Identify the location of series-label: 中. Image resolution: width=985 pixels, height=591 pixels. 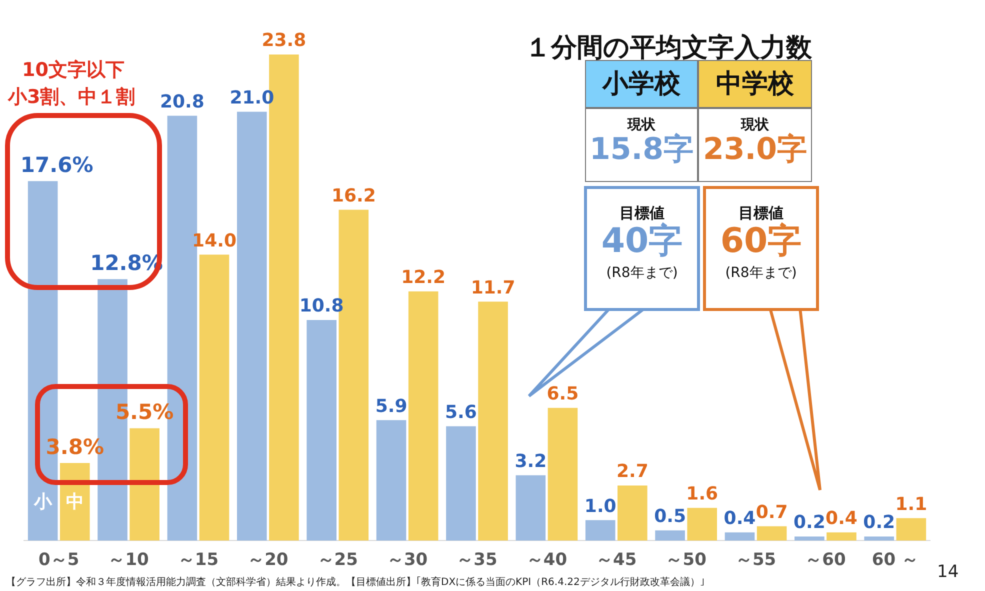
(75, 501).